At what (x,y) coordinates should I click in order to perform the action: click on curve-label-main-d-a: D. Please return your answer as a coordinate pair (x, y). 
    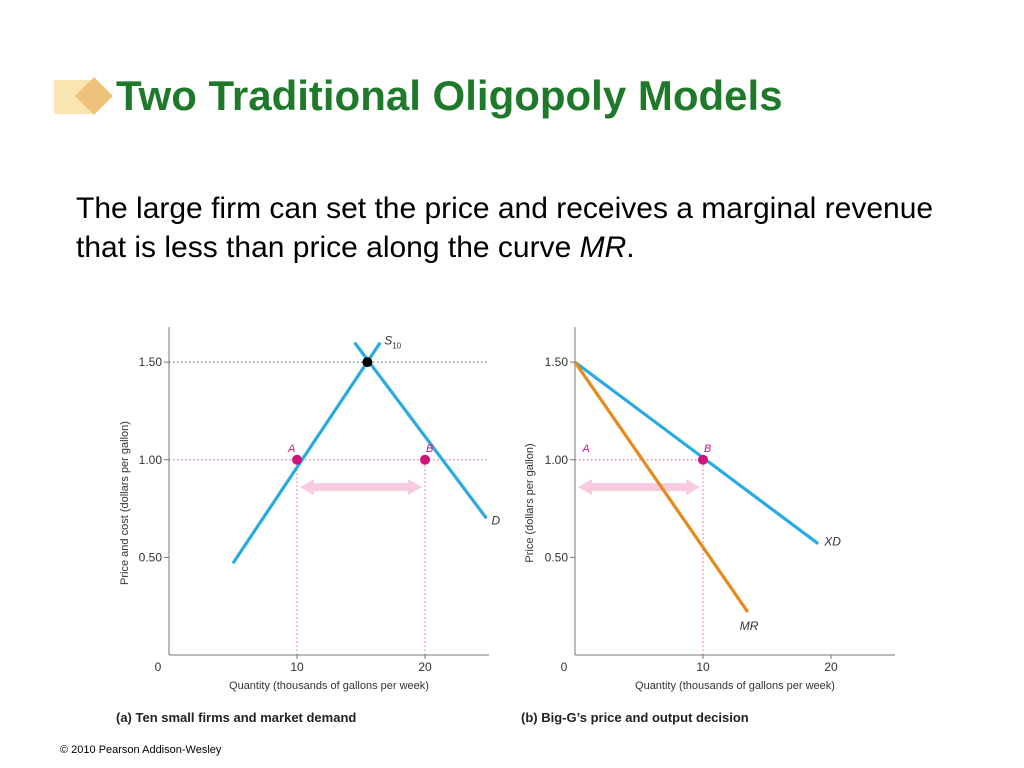
    Looking at the image, I should click on (495, 520).